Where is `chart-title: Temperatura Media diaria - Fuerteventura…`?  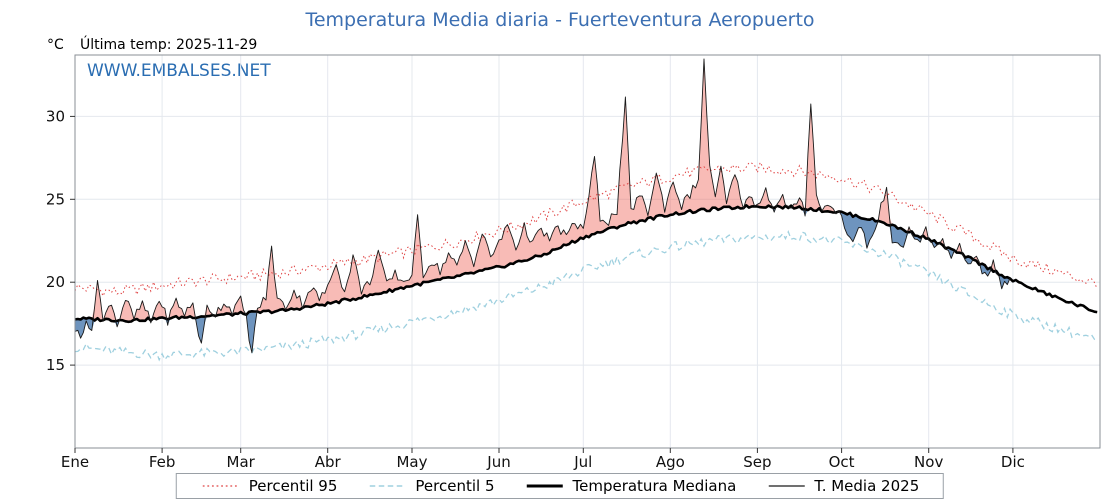 chart-title: Temperatura Media diaria - Fuerteventura… is located at coordinates (560, 20).